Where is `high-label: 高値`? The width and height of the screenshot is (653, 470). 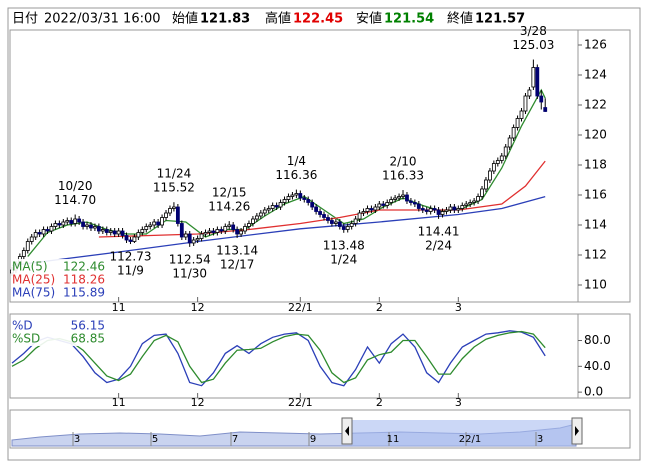 high-label: 高値 is located at coordinates (278, 19).